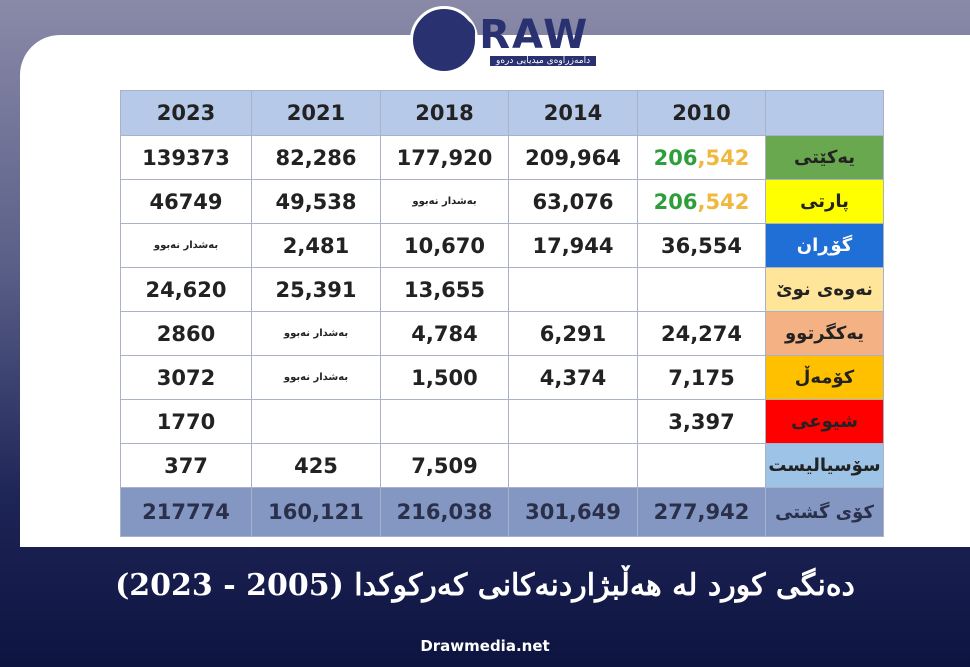  I want to click on header-cell: 2021, so click(316, 113).